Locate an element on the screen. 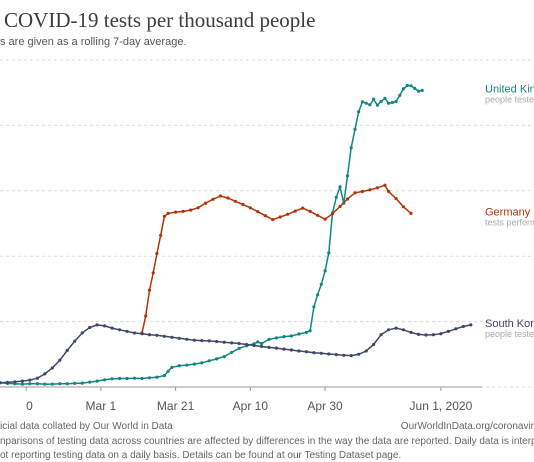 The width and height of the screenshot is (534, 462). x-tick-label: Mar 21 is located at coordinates (176, 406).